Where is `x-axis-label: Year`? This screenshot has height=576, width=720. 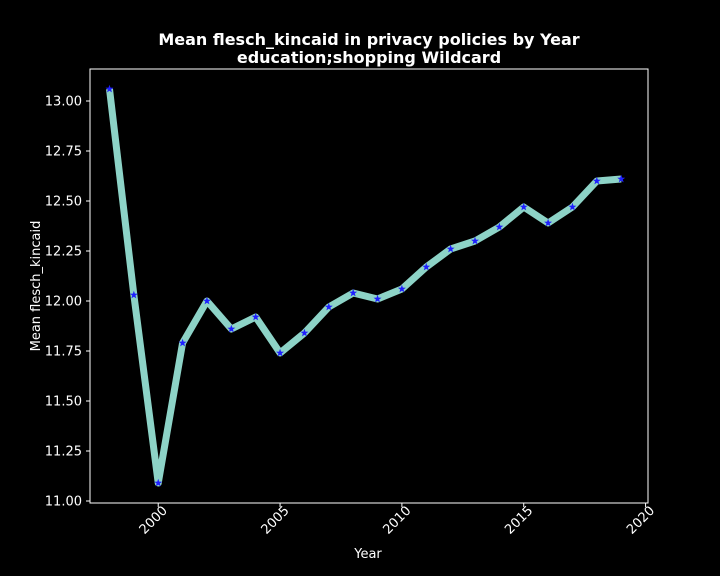 x-axis-label: Year is located at coordinates (367, 554).